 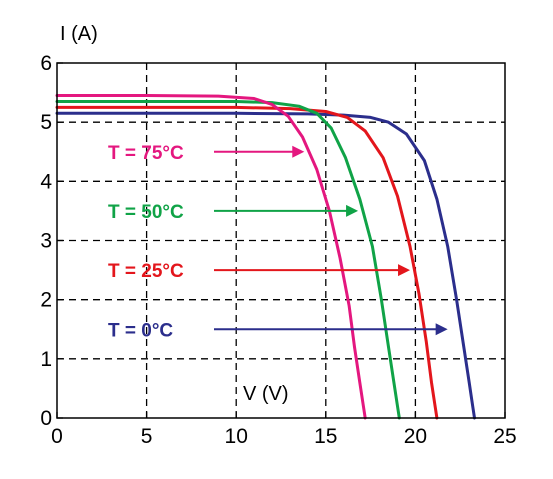 What do you see at coordinates (266, 394) in the screenshot?
I see `x-axis-label: V (V)` at bounding box center [266, 394].